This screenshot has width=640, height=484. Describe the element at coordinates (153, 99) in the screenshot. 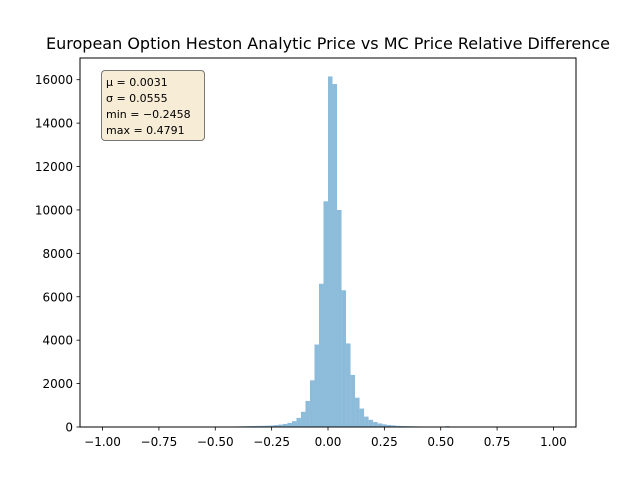

I see `stat-std: σ = 0.0555` at that location.